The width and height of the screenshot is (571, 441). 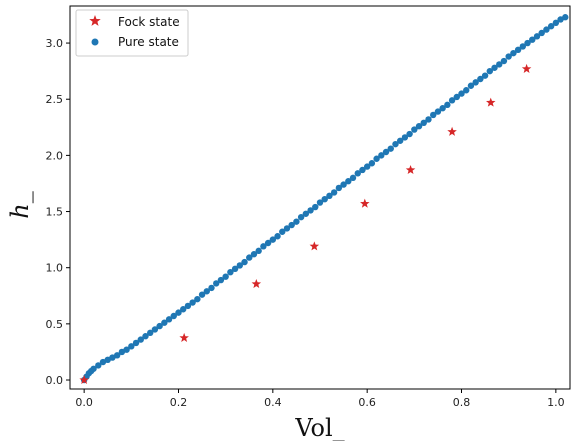 What do you see at coordinates (55, 212) in the screenshot?
I see `y-tick-label: 1.5` at bounding box center [55, 212].